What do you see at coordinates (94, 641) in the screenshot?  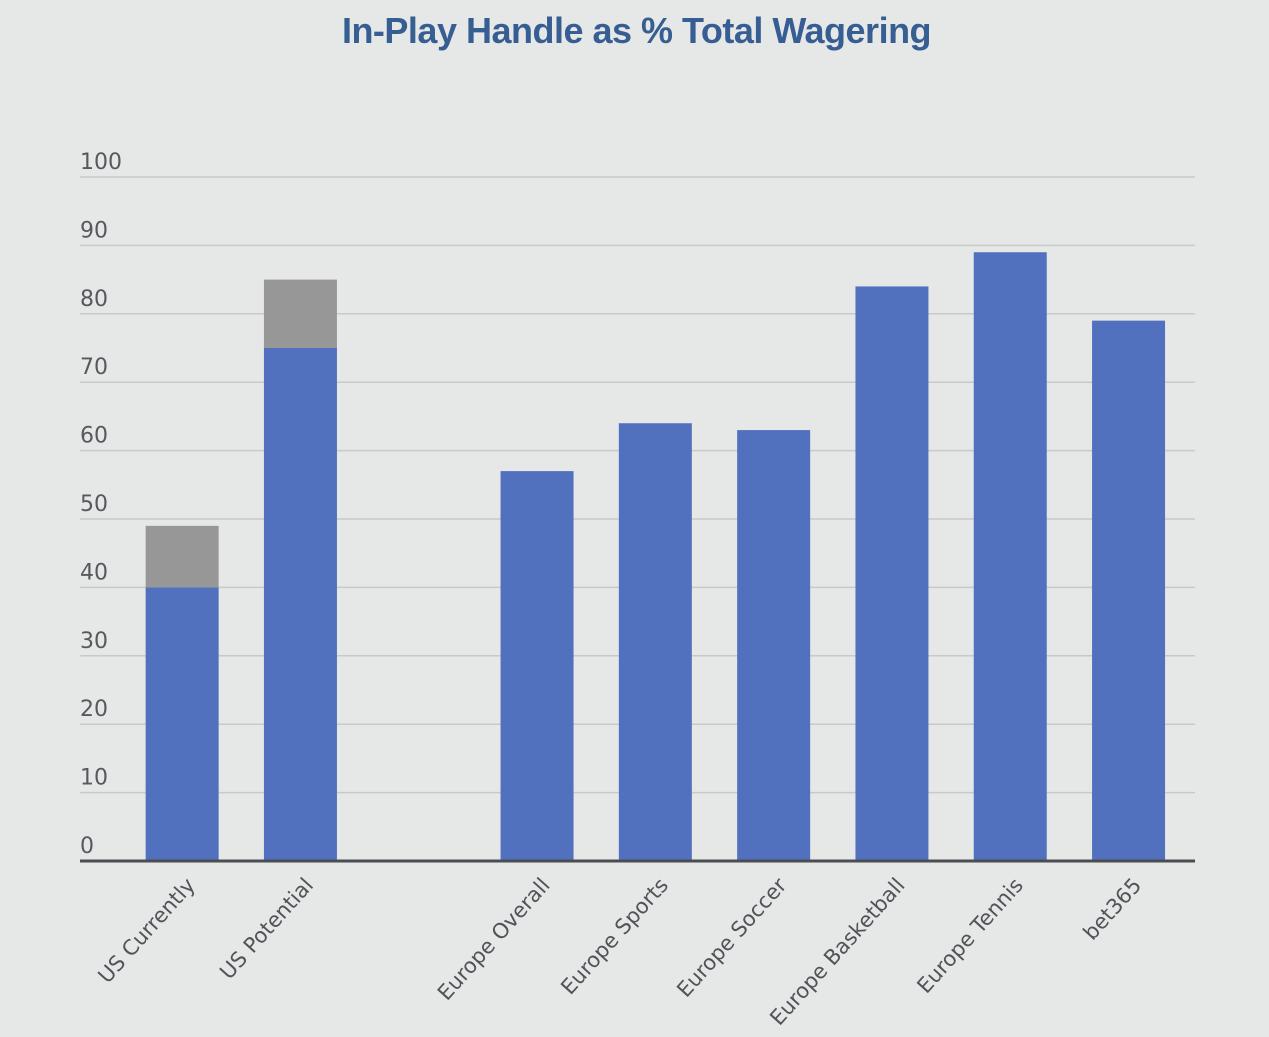 I see `y-tick-label: 30` at bounding box center [94, 641].